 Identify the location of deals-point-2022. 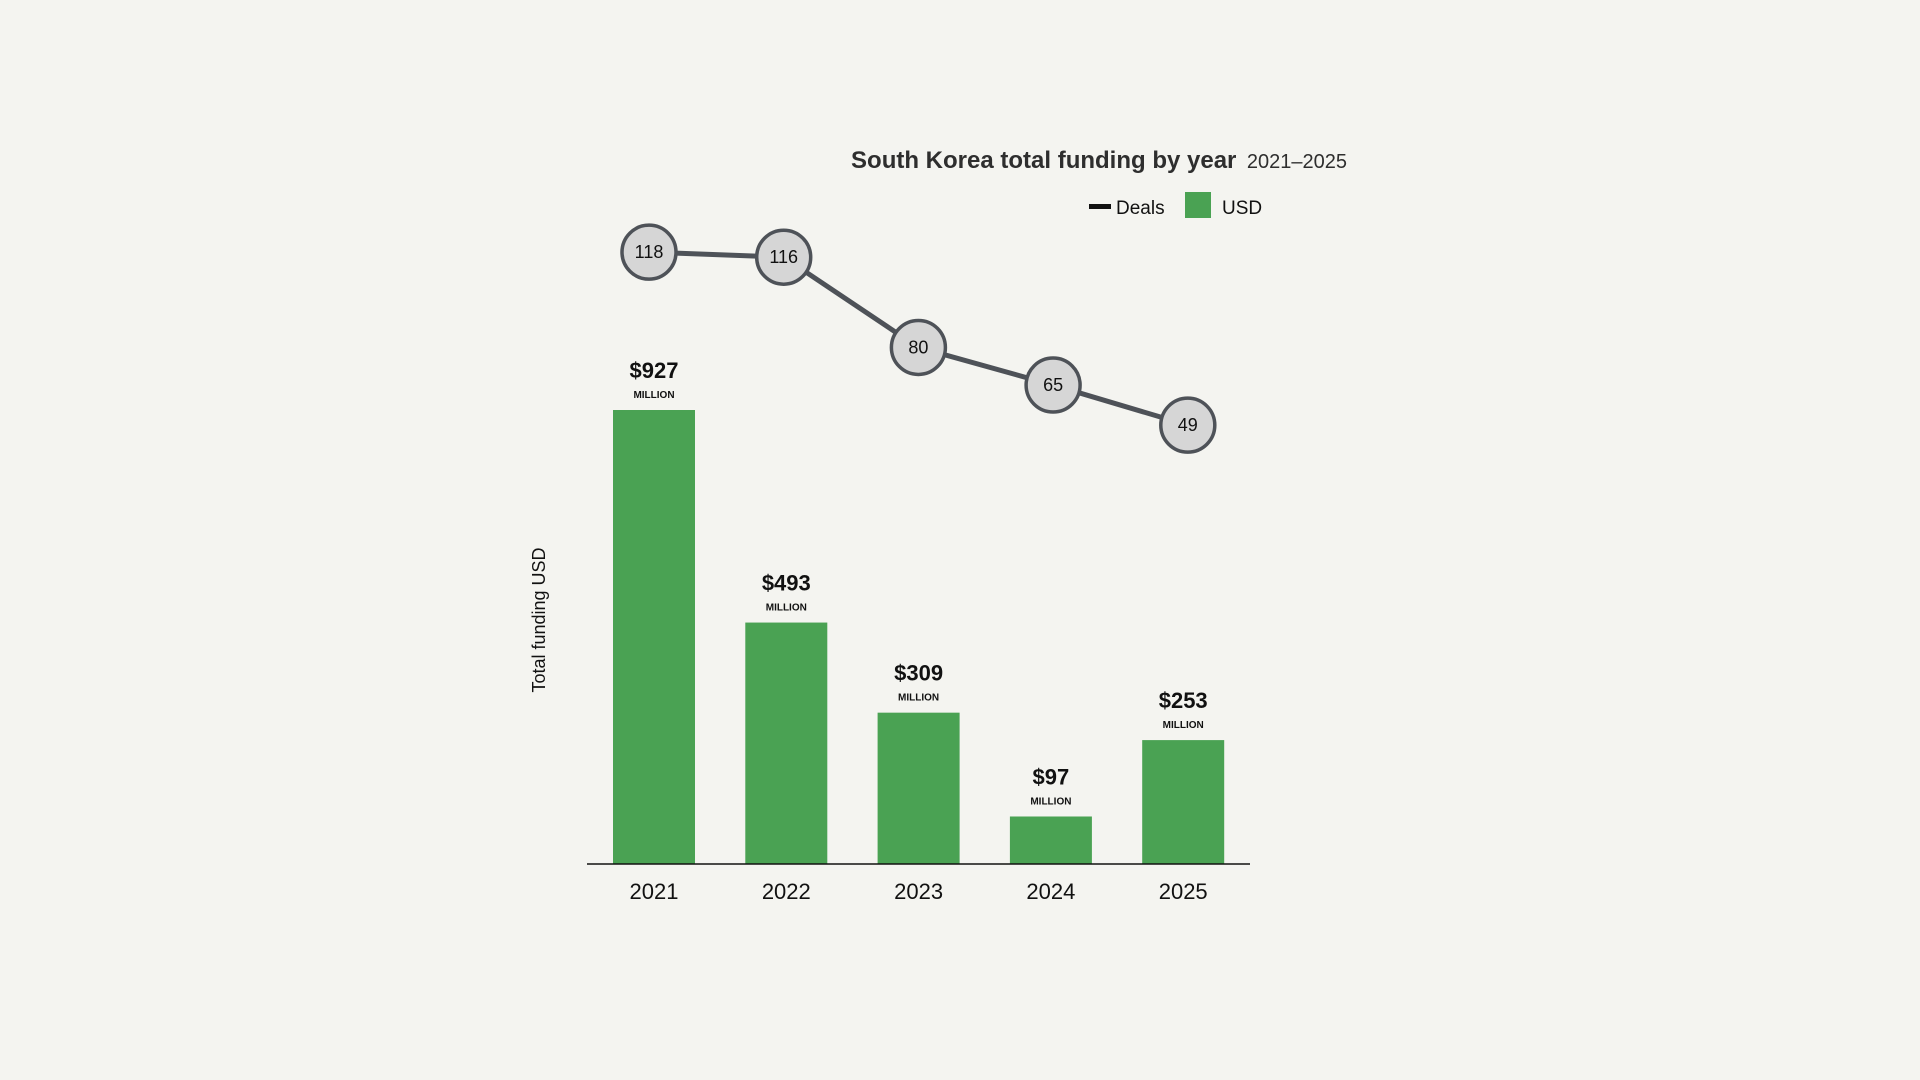
(783, 257).